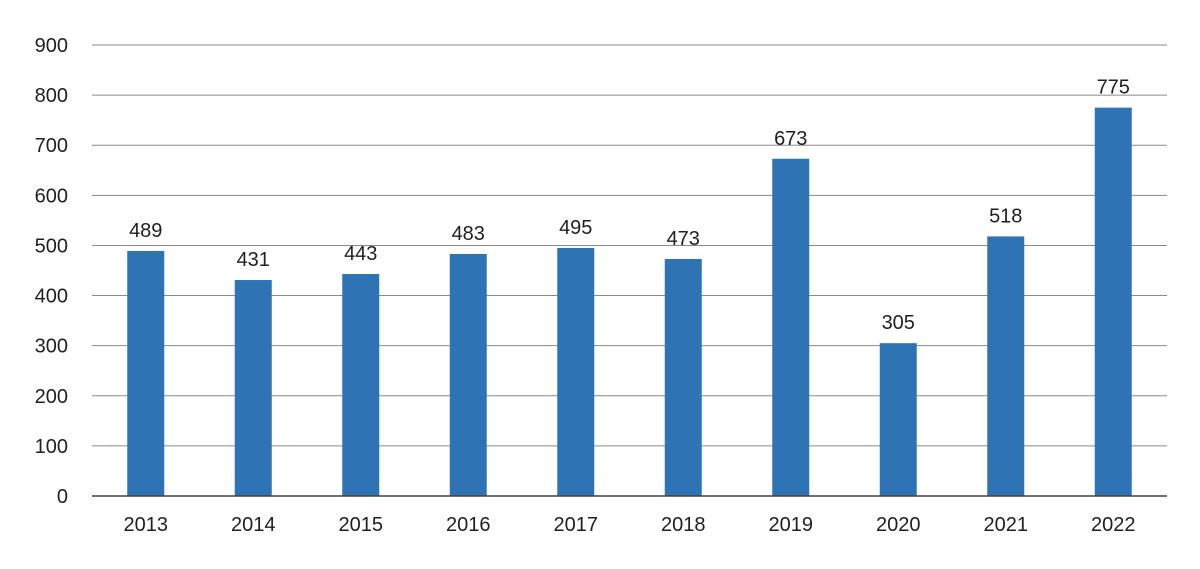 The height and width of the screenshot is (569, 1200). Describe the element at coordinates (790, 139) in the screenshot. I see `bar-value-label: 673` at that location.